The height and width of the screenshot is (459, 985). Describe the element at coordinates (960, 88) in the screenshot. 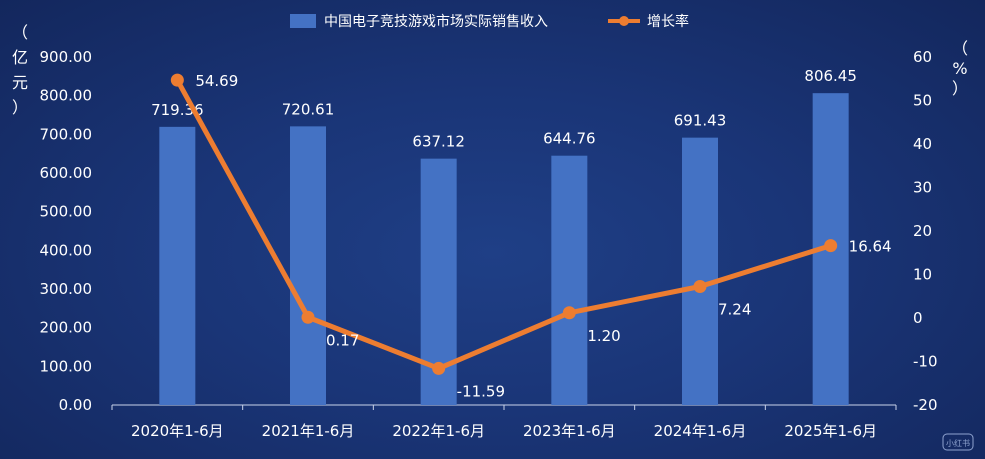

I see `y-axis-right-unit-char: ）` at that location.